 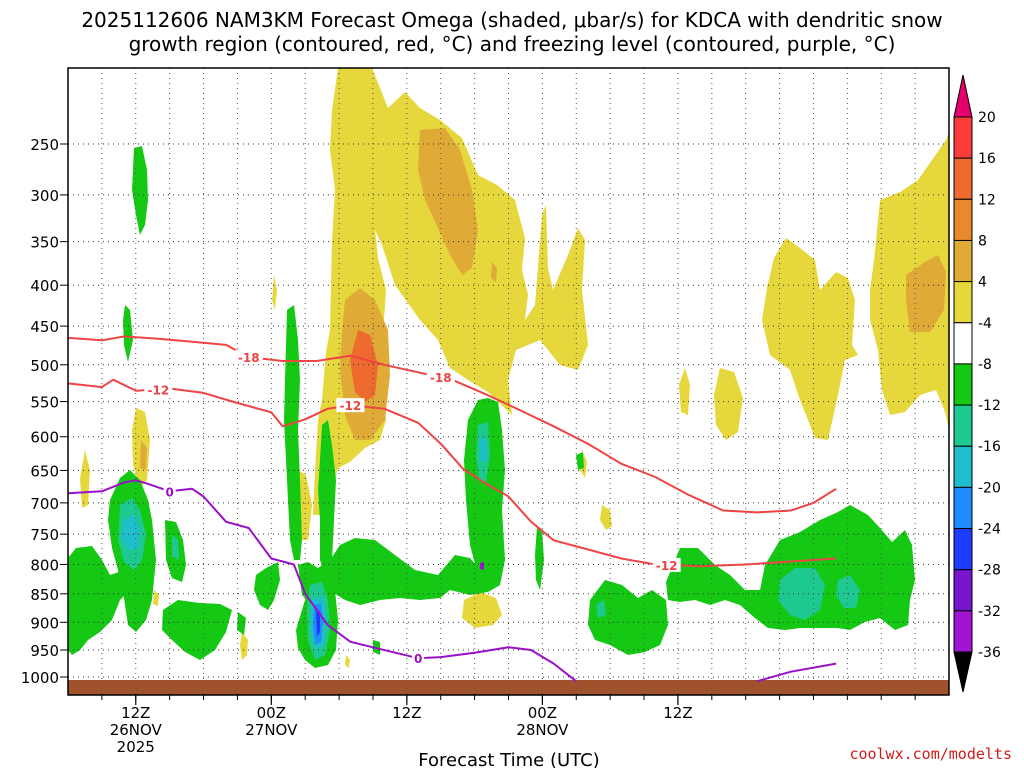 What do you see at coordinates (989, 406) in the screenshot?
I see `colorbar-label: -12` at bounding box center [989, 406].